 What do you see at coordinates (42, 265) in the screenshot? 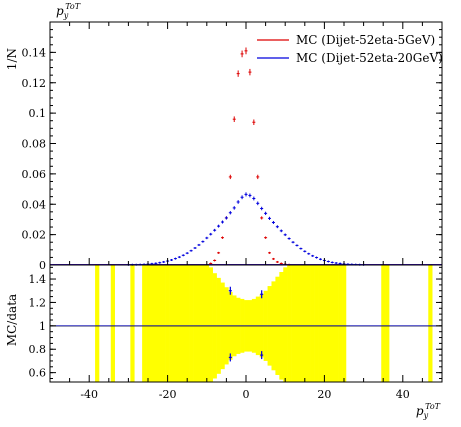
I see `main-y-tick-label: 0` at bounding box center [42, 265].